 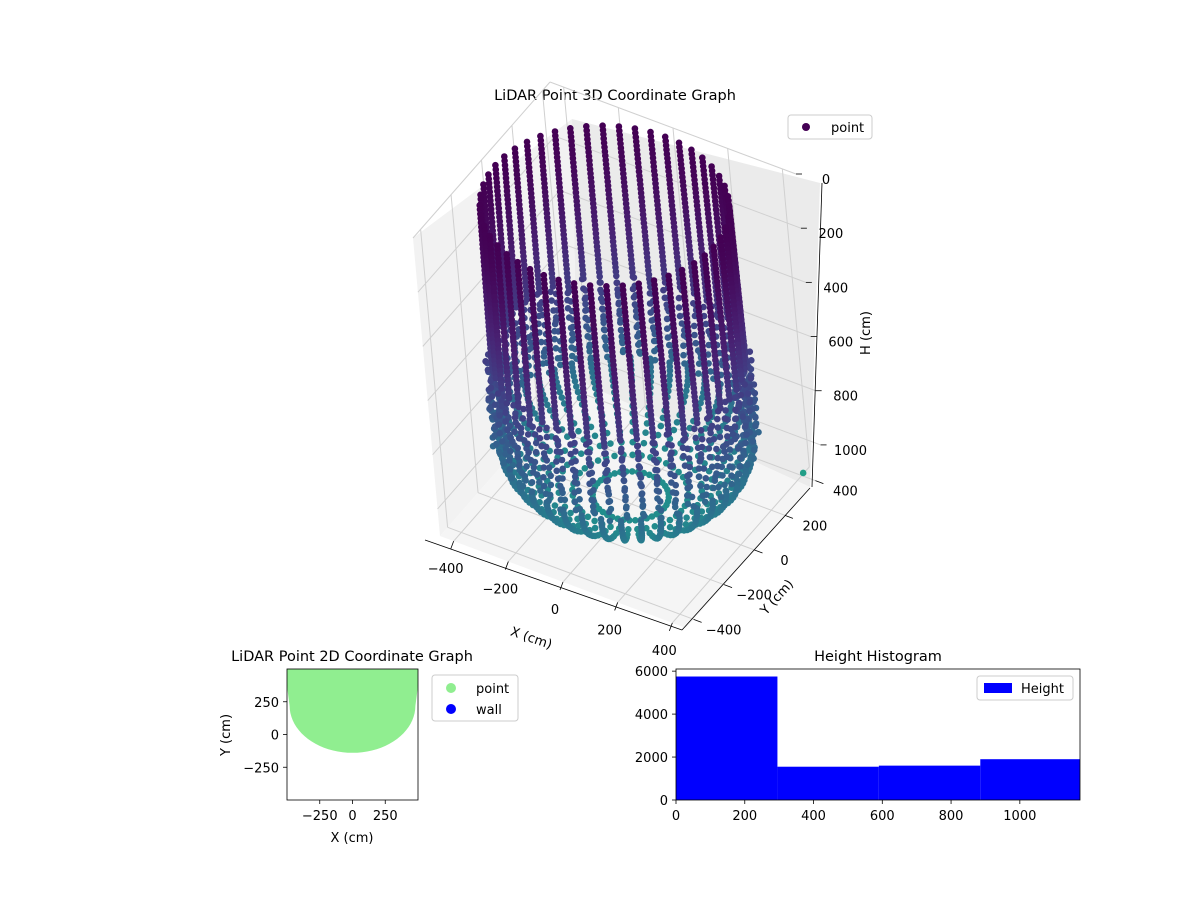 I want to click on y-tick-label-2d: −250, so click(x=261, y=768).